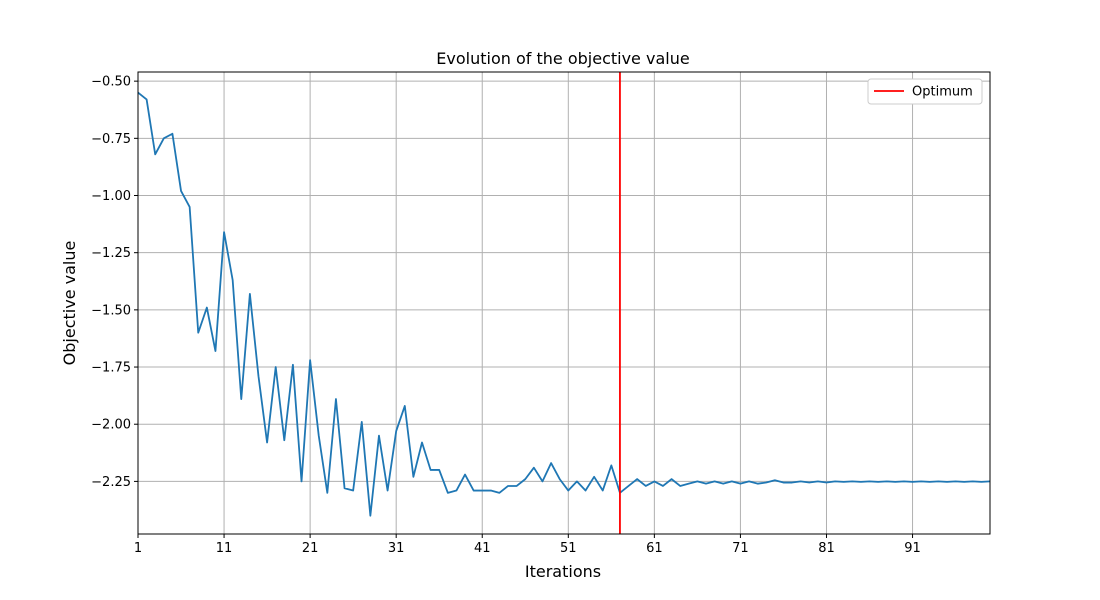 This screenshot has width=1100, height=600. Describe the element at coordinates (740, 548) in the screenshot. I see `x-tick-label: 71` at that location.